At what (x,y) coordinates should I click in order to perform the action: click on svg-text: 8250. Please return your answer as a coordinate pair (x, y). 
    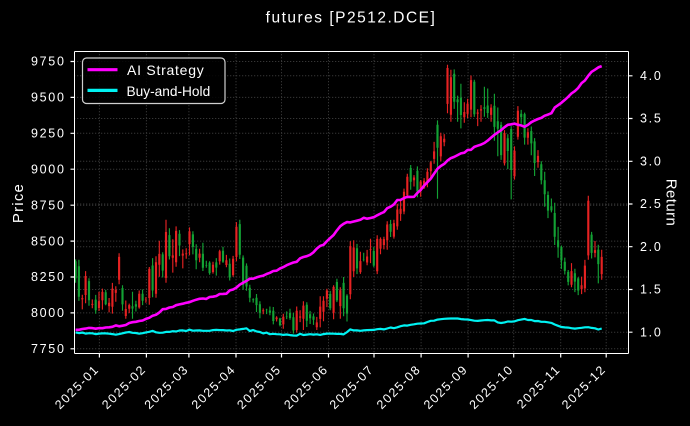
    Looking at the image, I should click on (48, 277).